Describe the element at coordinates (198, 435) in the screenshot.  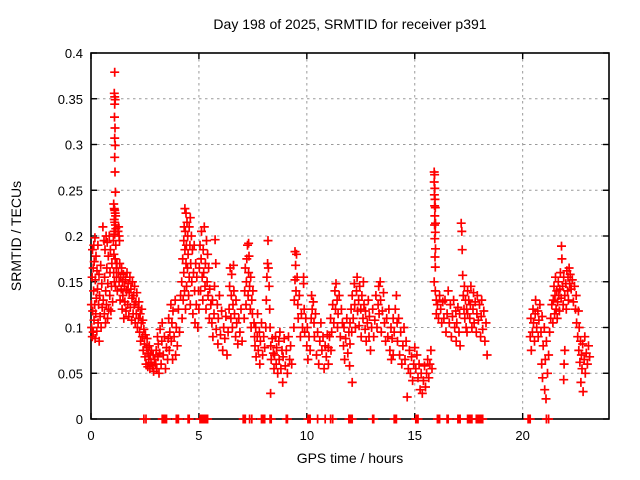
I see `x-tick-label: 5` at that location.